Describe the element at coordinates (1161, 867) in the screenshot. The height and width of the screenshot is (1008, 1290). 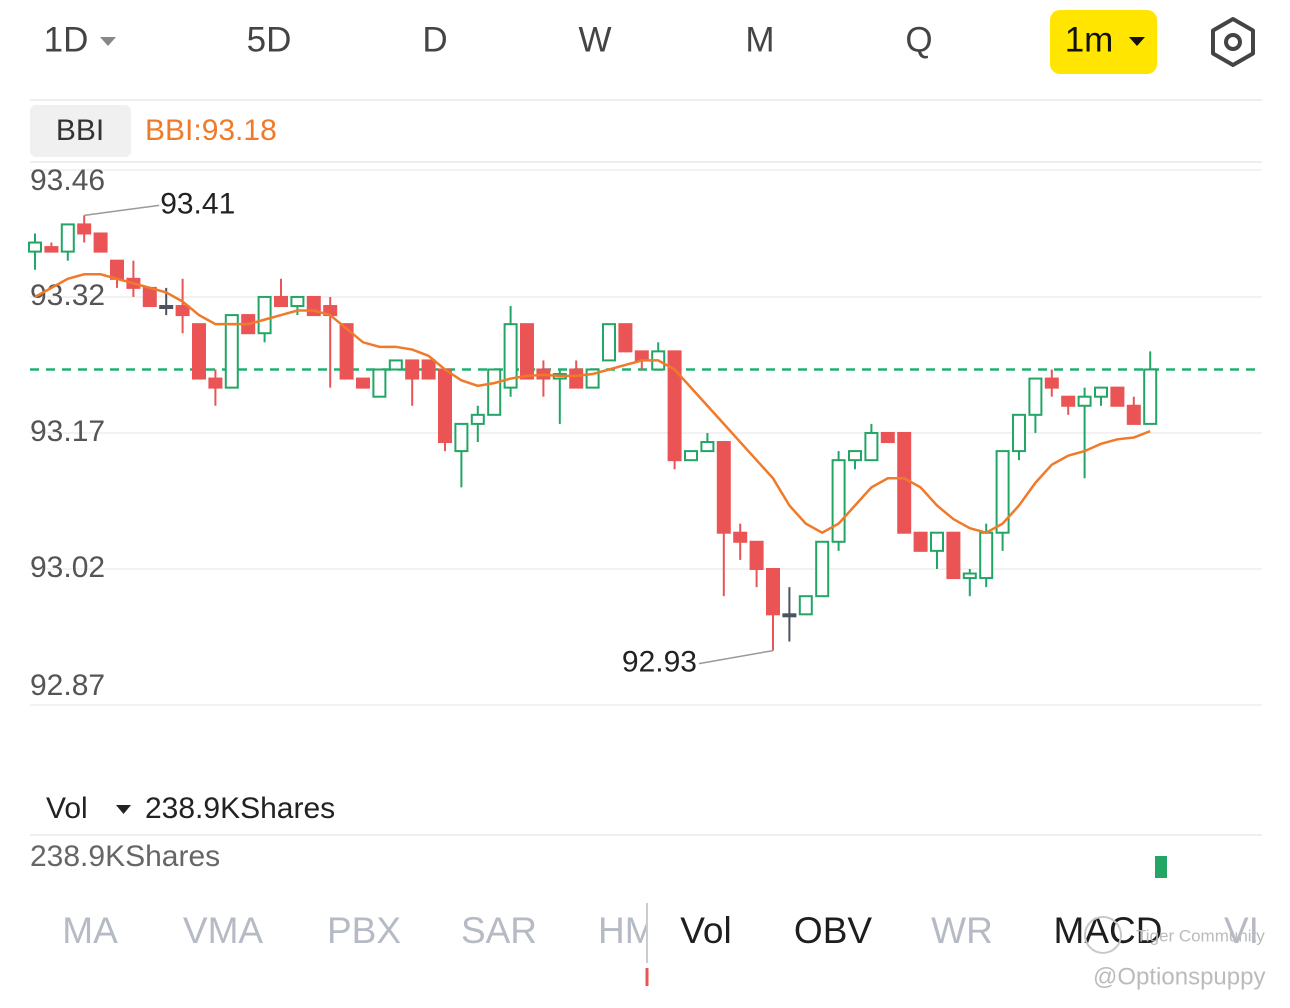
I see `volume-bar` at that location.